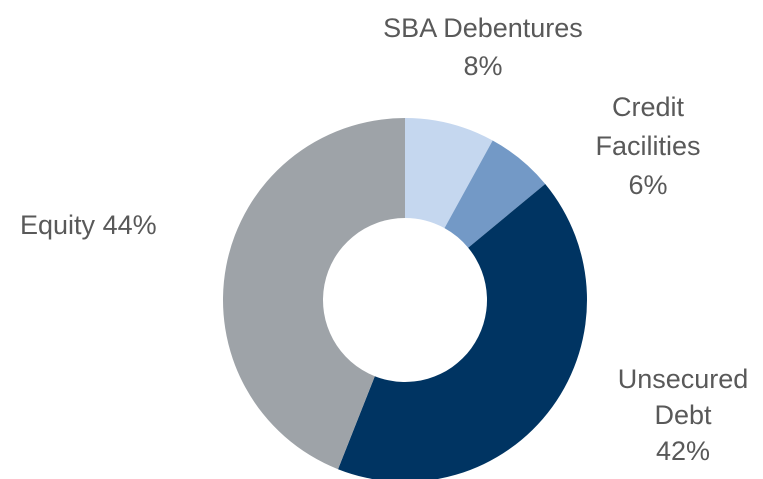 The width and height of the screenshot is (763, 479). I want to click on category-name: Equity, so click(58, 225).